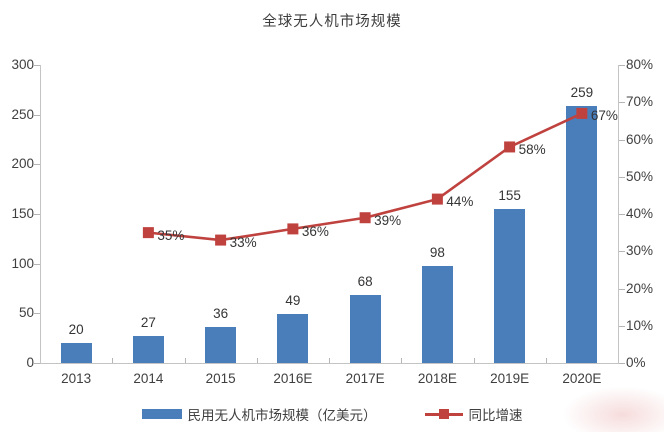 This screenshot has width=664, height=432. I want to click on y-axis-left-label: 50, so click(26, 313).